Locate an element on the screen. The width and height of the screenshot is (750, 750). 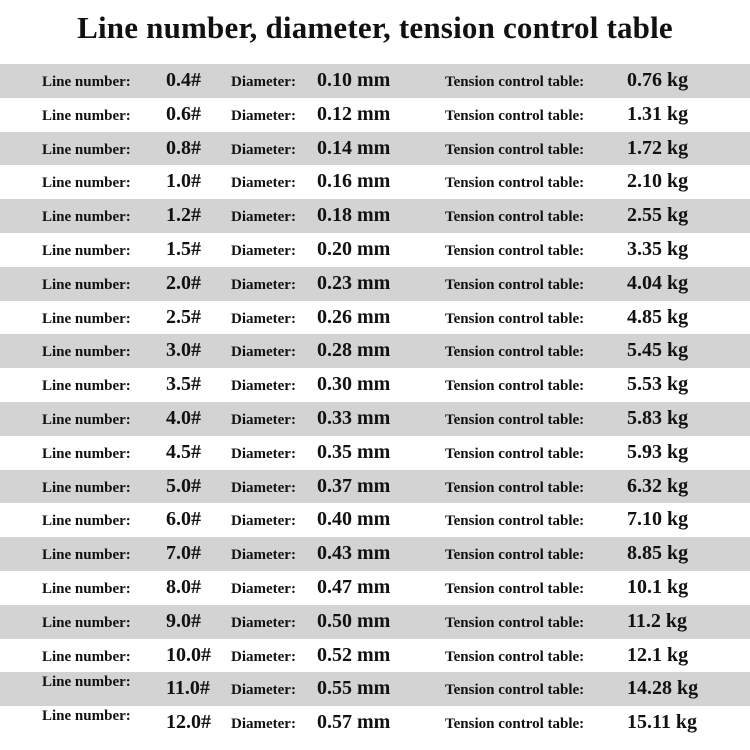
line-number-value: 2.0# is located at coordinates (183, 282).